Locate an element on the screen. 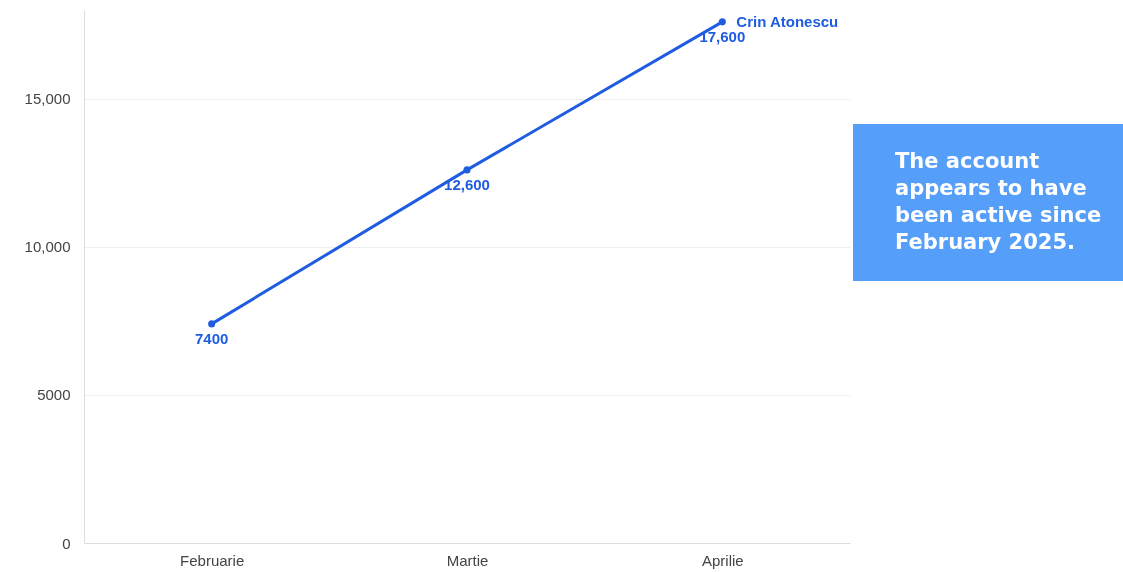 The width and height of the screenshot is (1123, 572). data-label: 12,600 is located at coordinates (467, 184).